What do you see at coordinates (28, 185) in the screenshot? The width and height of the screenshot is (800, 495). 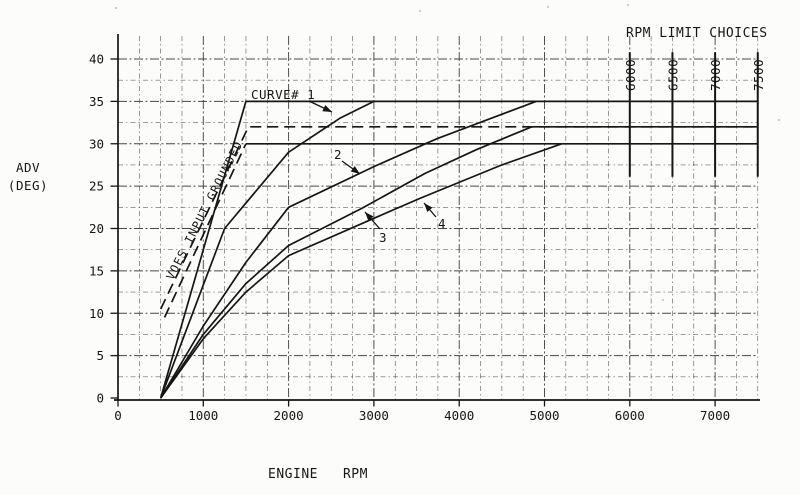 I see `annotation-y-axis-title-2: (DEG)` at bounding box center [28, 185].